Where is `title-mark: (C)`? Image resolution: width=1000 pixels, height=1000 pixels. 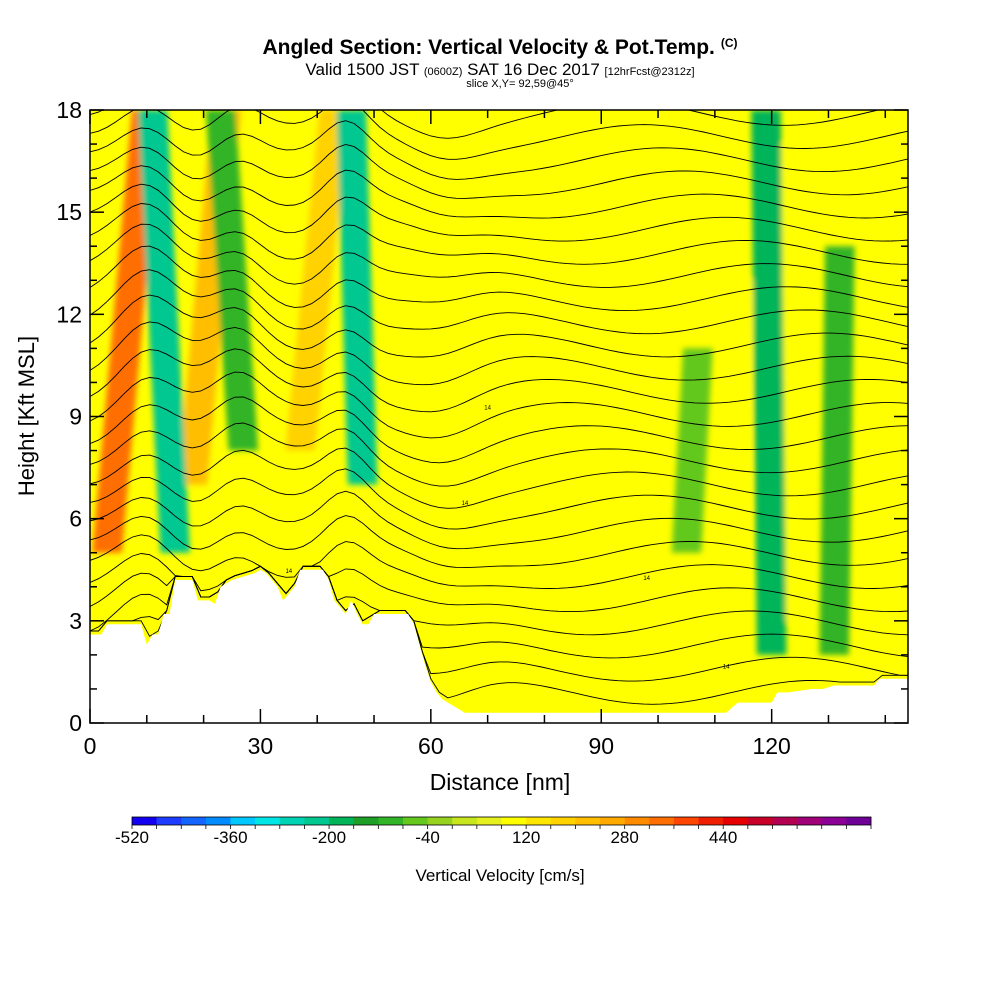
title-mark: (C) is located at coordinates (729, 43).